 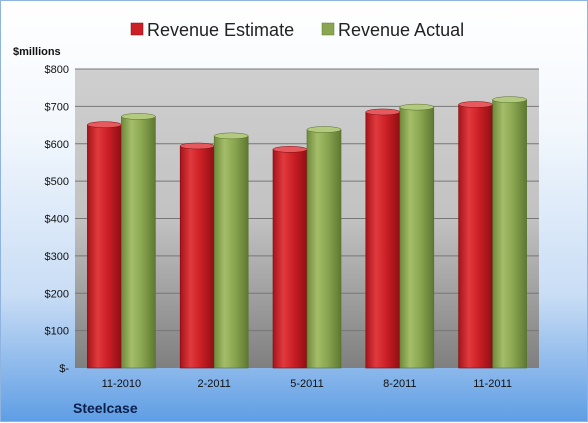 I want to click on company-label: Steelcase, so click(x=105, y=408).